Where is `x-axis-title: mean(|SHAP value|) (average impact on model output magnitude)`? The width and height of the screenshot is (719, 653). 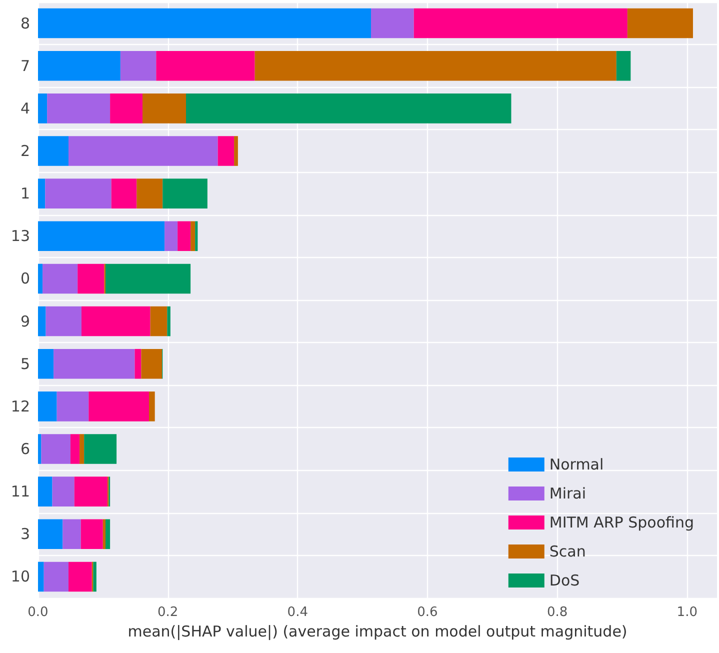
x-axis-title: mean(|SHAP value|) (average impact on model output magnitude) is located at coordinates (378, 631).